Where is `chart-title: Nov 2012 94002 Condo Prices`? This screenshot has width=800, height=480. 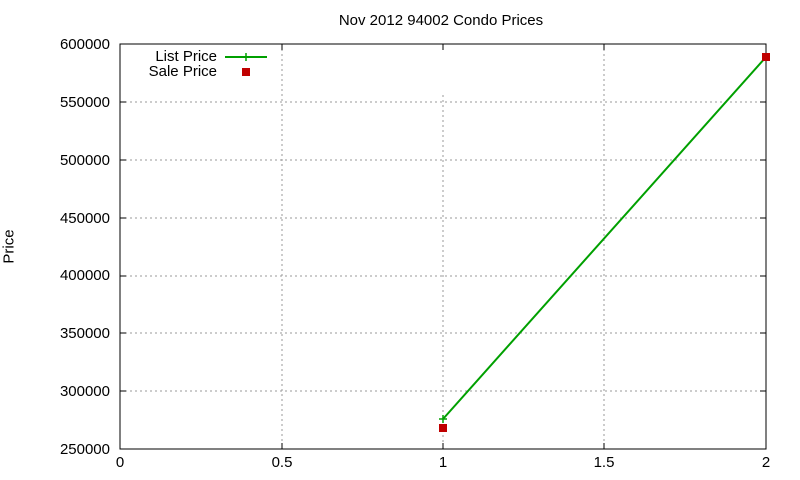 chart-title: Nov 2012 94002 Condo Prices is located at coordinates (441, 20).